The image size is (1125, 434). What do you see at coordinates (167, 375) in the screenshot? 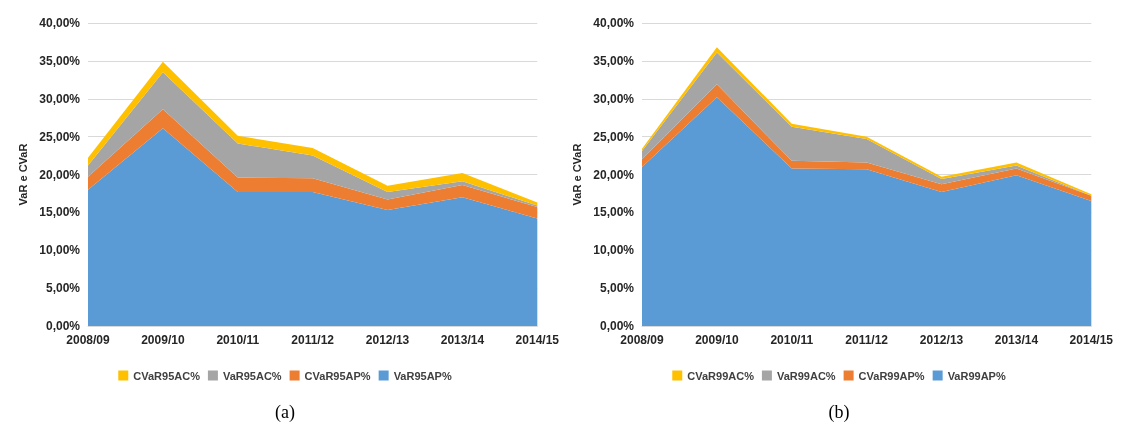
I see `legend-label: CVaR95AC%` at bounding box center [167, 375].